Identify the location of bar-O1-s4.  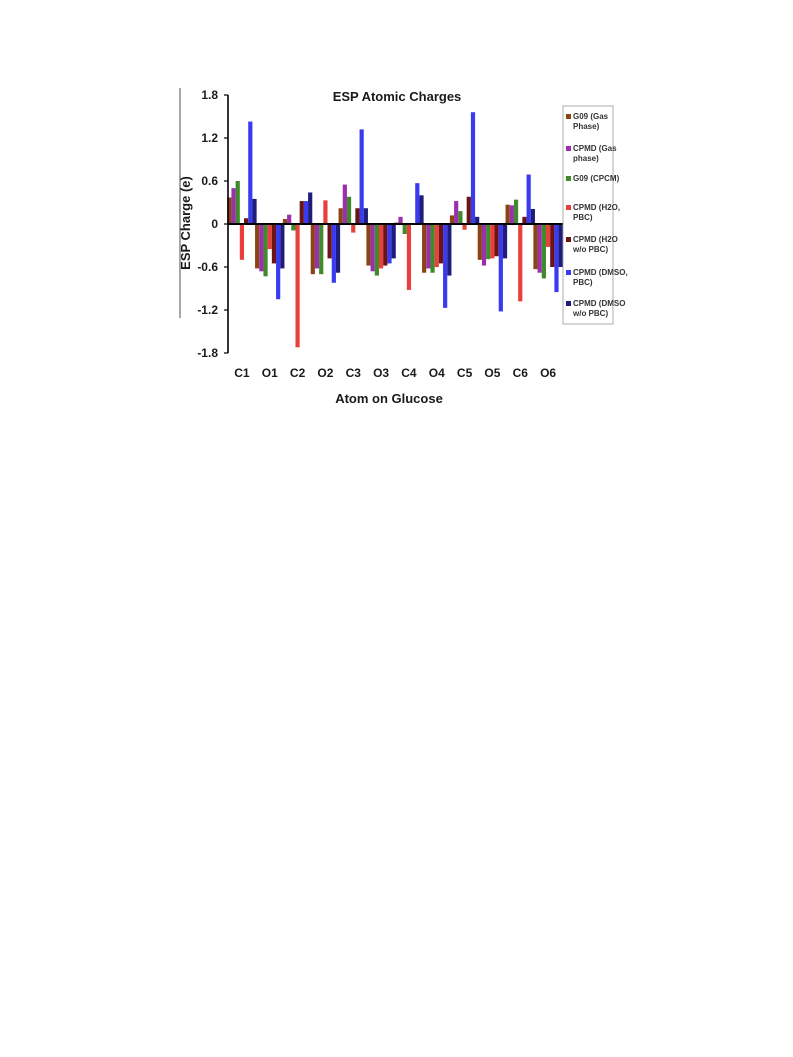
(269, 237).